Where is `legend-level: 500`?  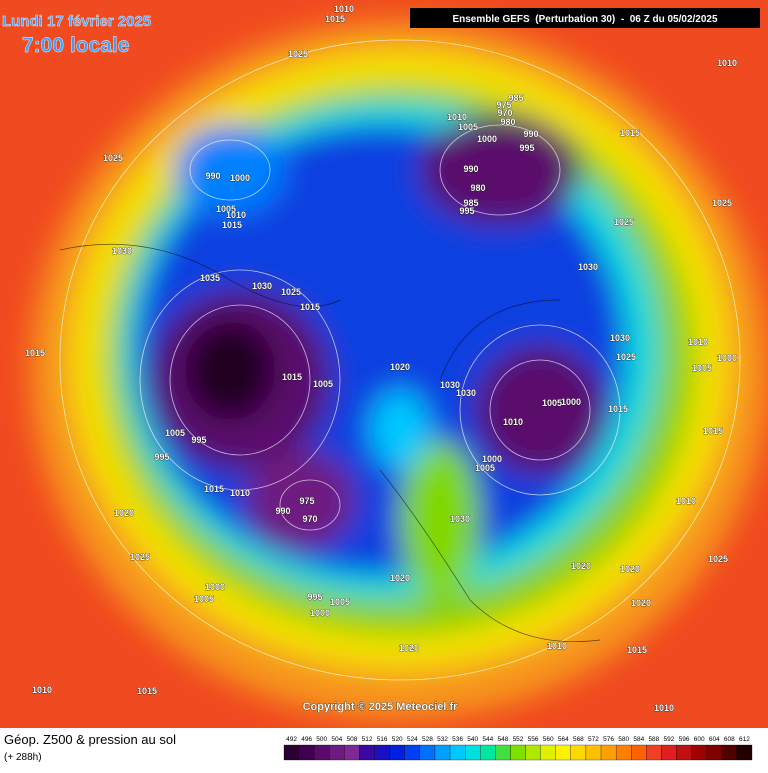
legend-level: 500 is located at coordinates (321, 739).